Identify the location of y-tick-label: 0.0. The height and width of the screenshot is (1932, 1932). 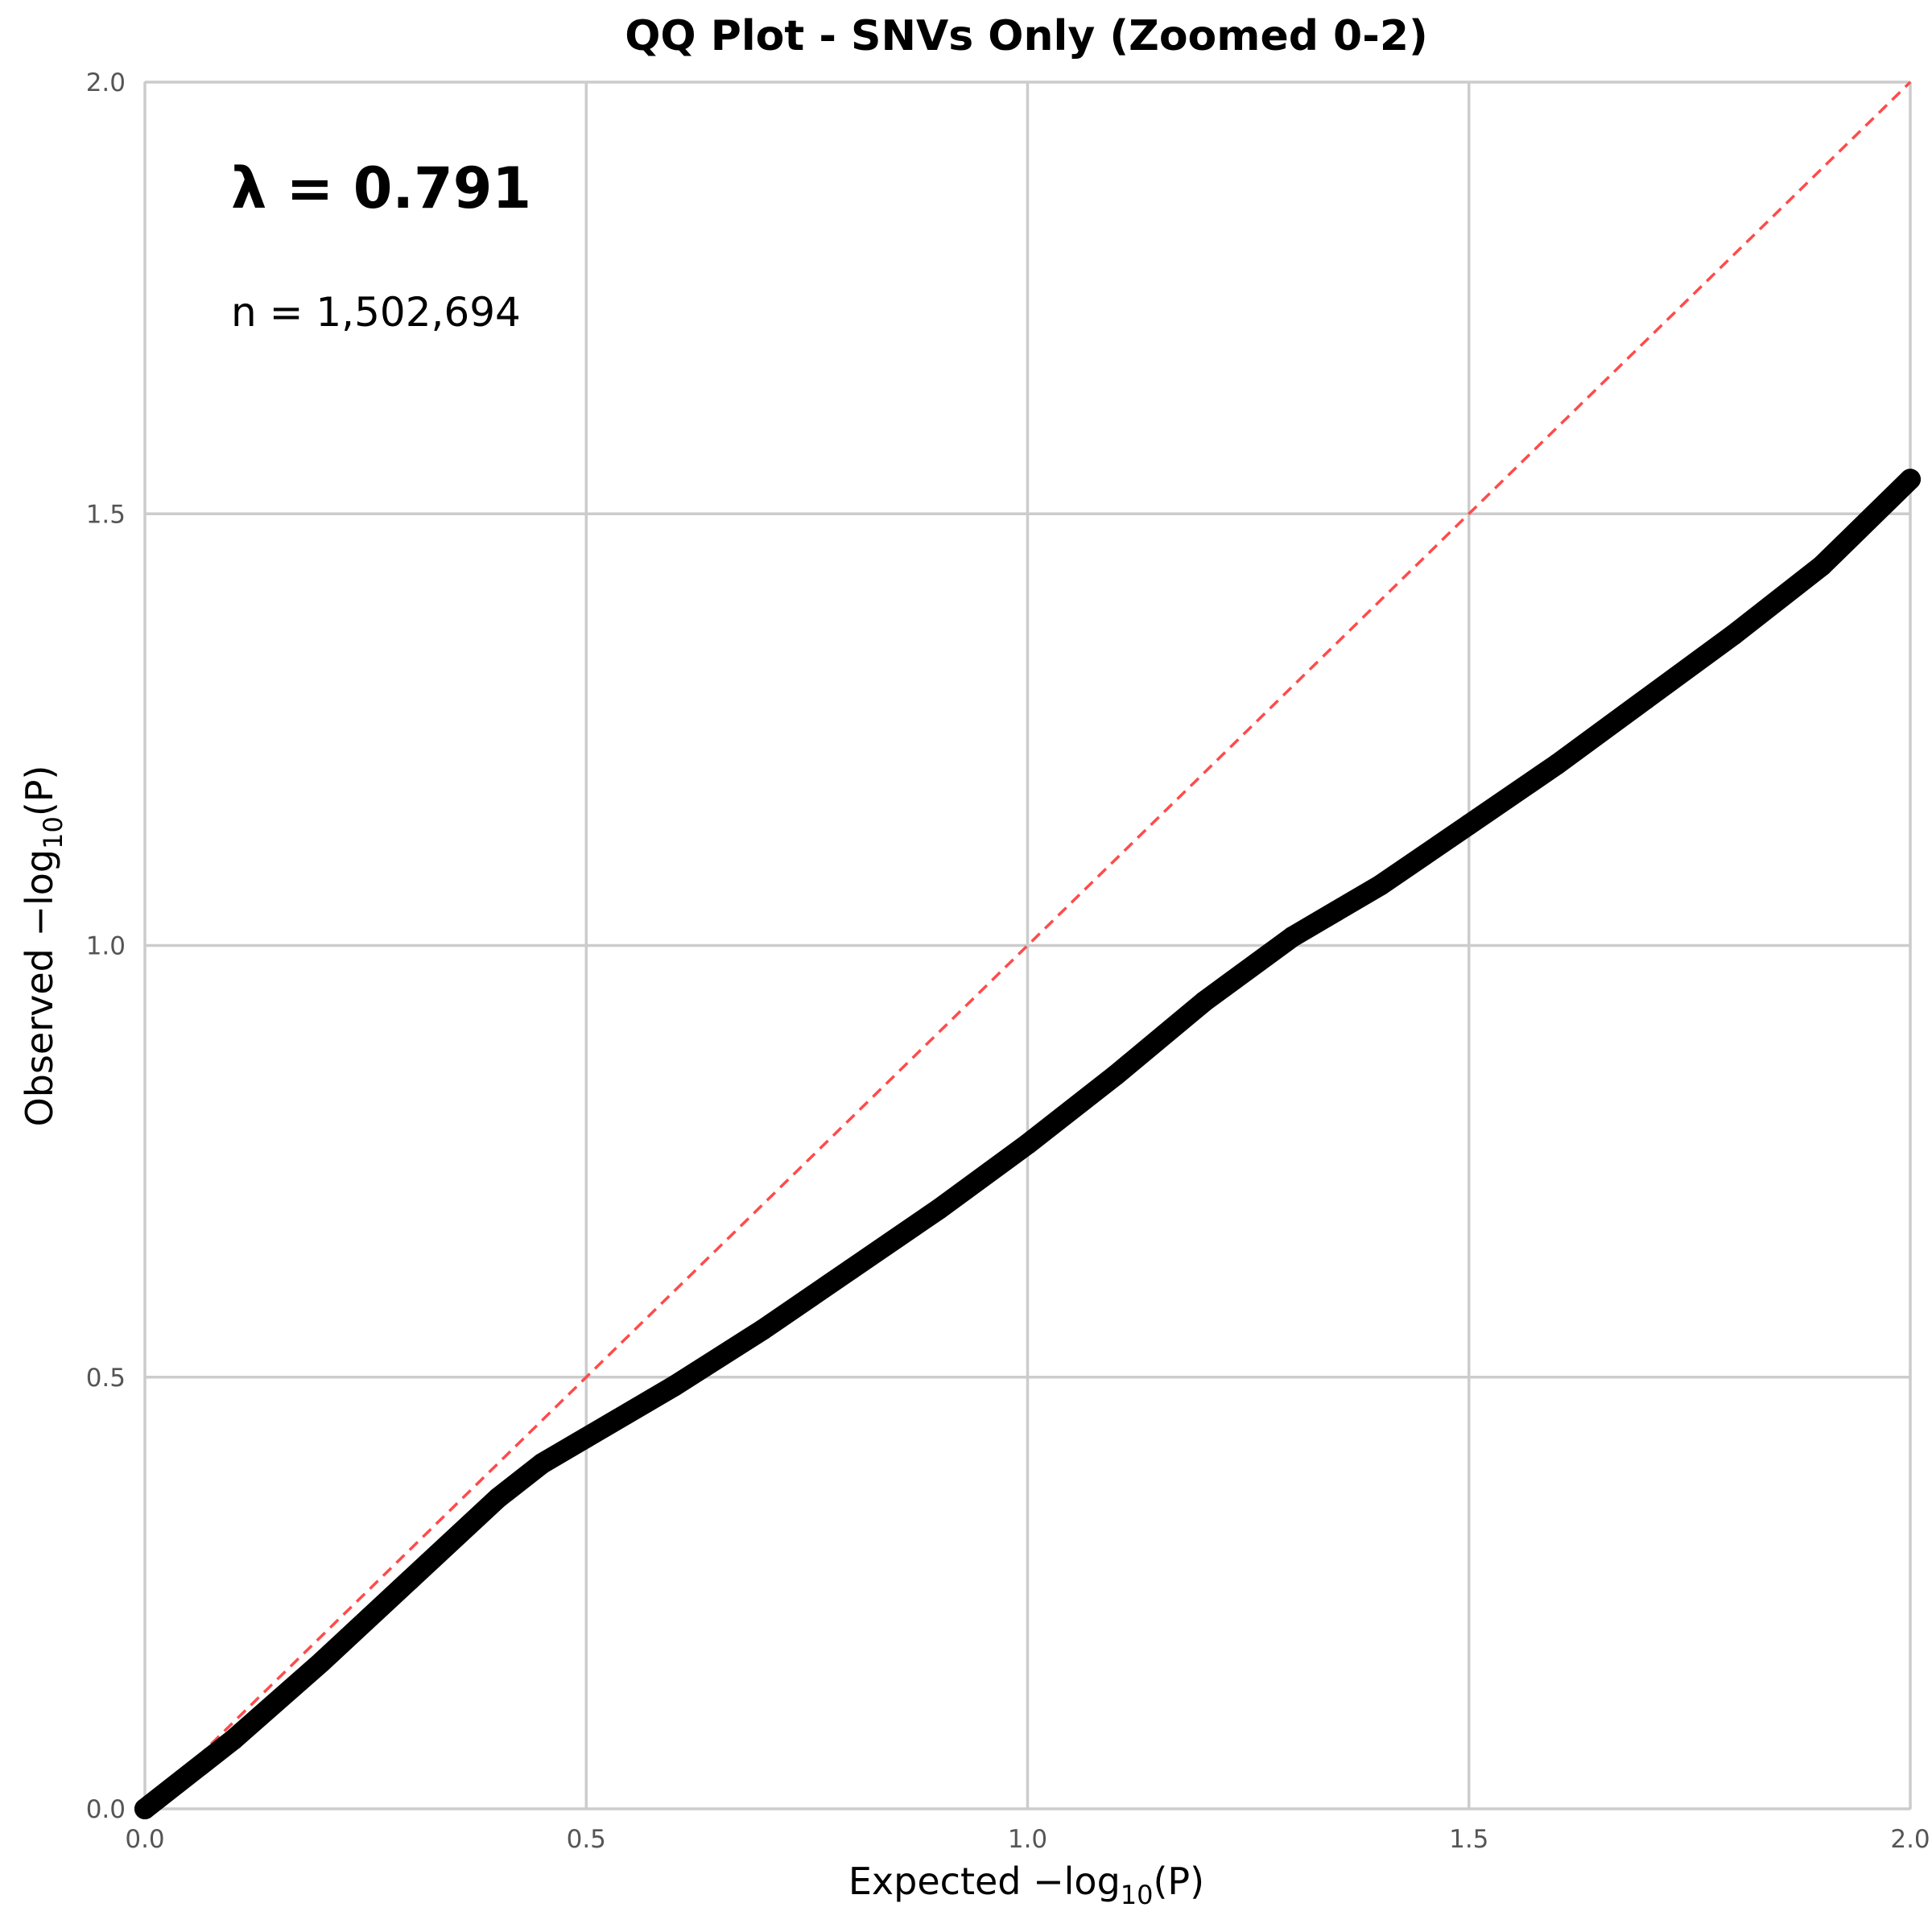
(106, 1809).